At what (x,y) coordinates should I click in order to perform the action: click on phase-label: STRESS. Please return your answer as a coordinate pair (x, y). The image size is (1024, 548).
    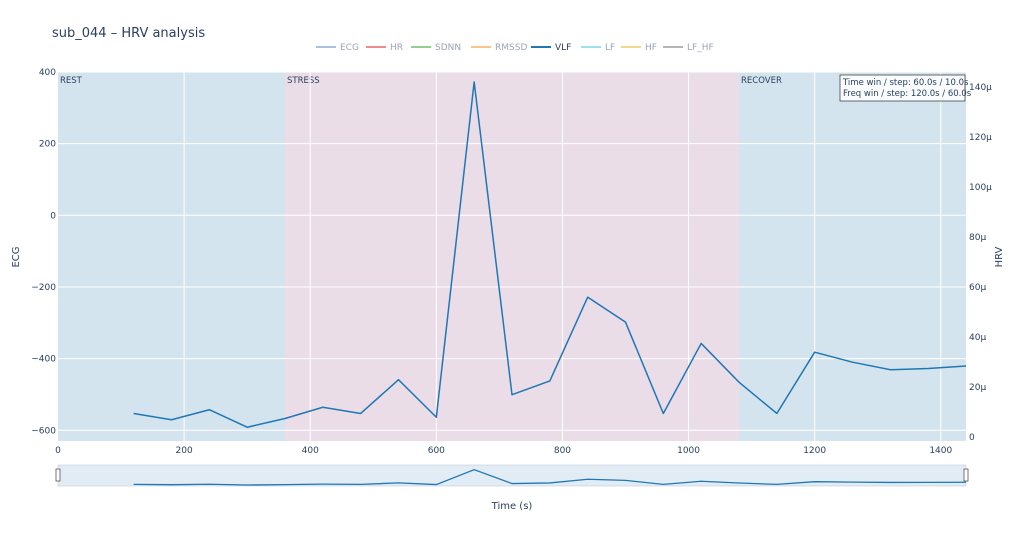
    Looking at the image, I should click on (303, 81).